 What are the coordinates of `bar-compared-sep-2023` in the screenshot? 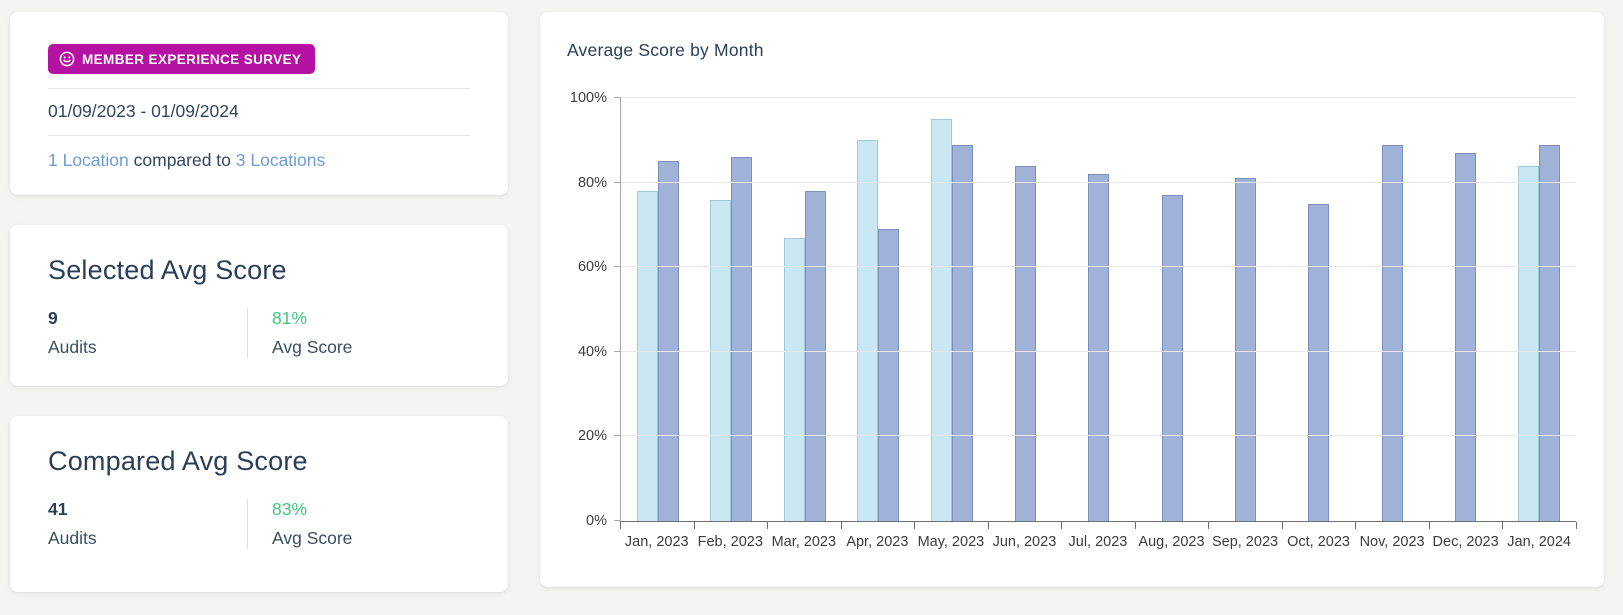 It's located at (1245, 349).